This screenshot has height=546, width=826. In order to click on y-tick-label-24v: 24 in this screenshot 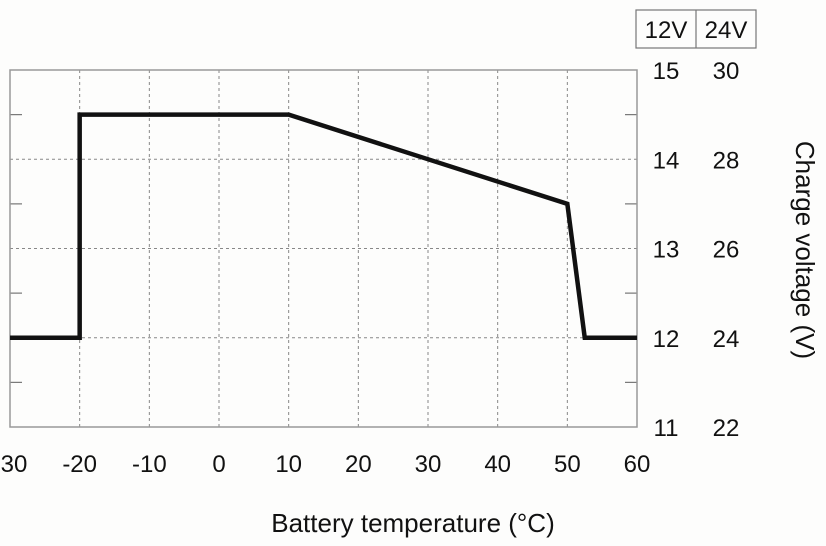, I will do `click(726, 339)`.